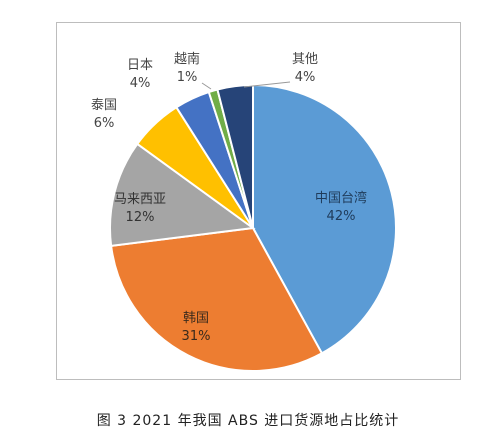 The height and width of the screenshot is (444, 496). What do you see at coordinates (248, 421) in the screenshot?
I see `figure-caption: 图 3 2021 年我国 ABS 进口货源地占比统计` at bounding box center [248, 421].